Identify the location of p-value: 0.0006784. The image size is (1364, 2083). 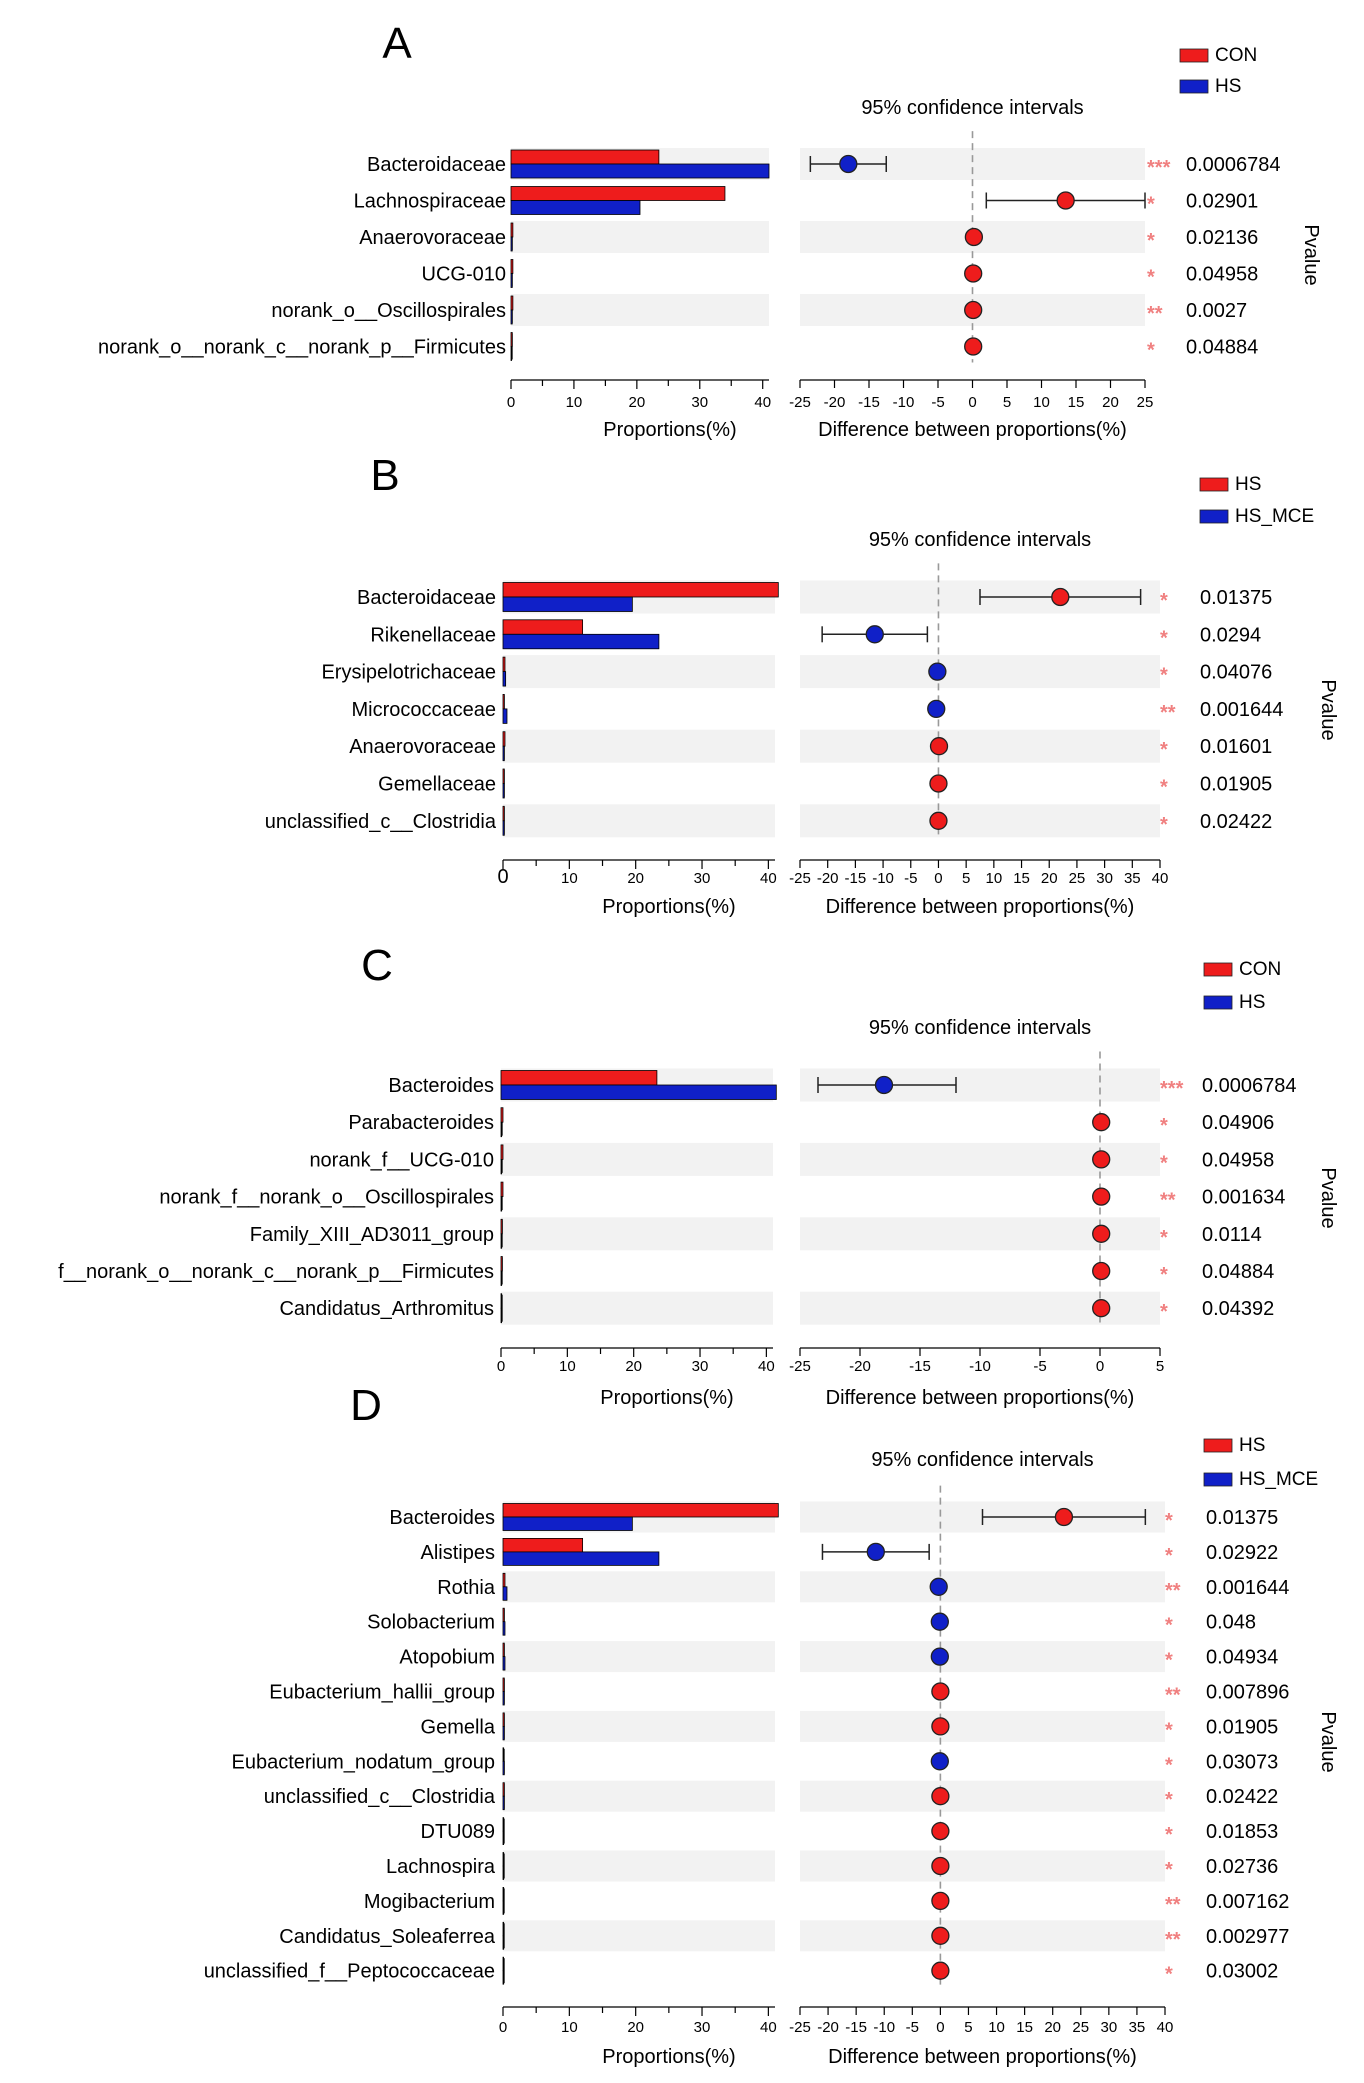
(1249, 1086).